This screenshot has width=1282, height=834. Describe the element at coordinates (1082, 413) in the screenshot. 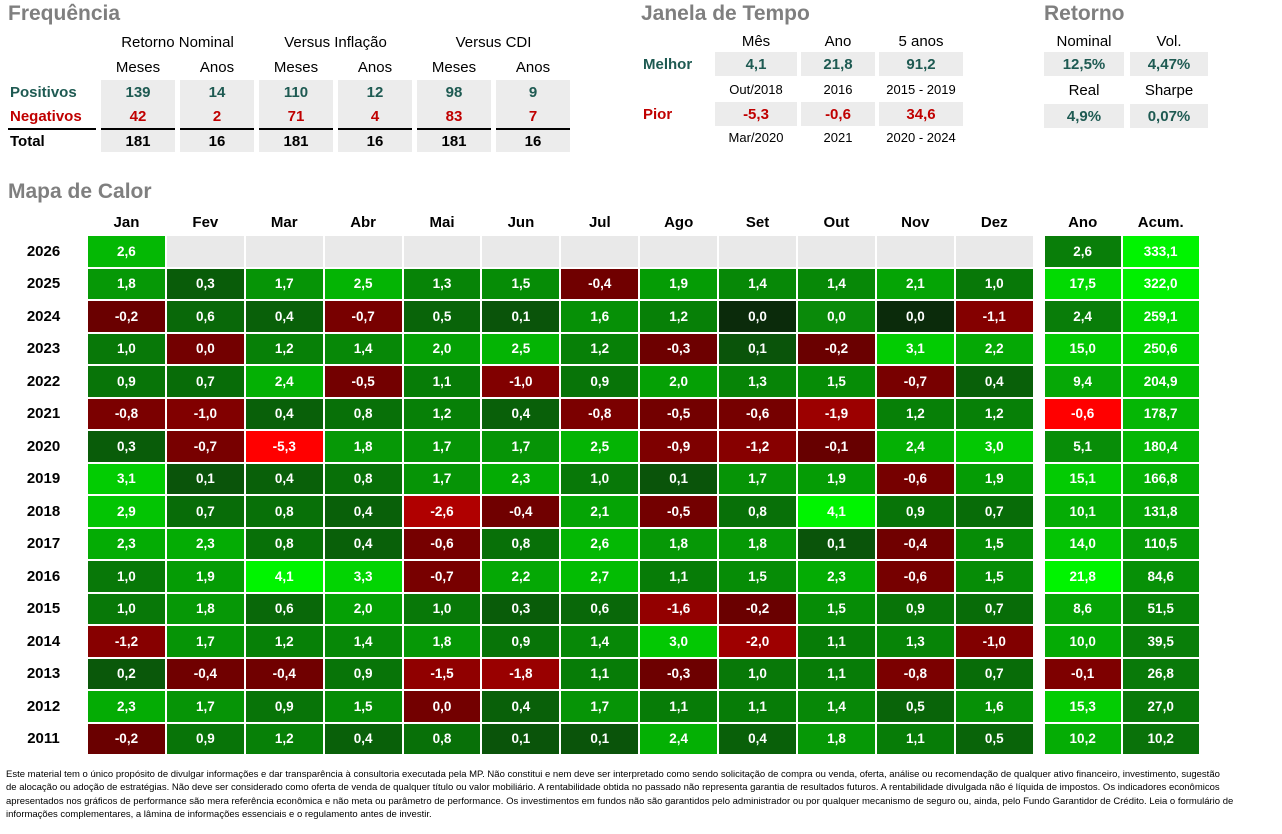

I see `heatmap-ano-cell: -0,6` at that location.